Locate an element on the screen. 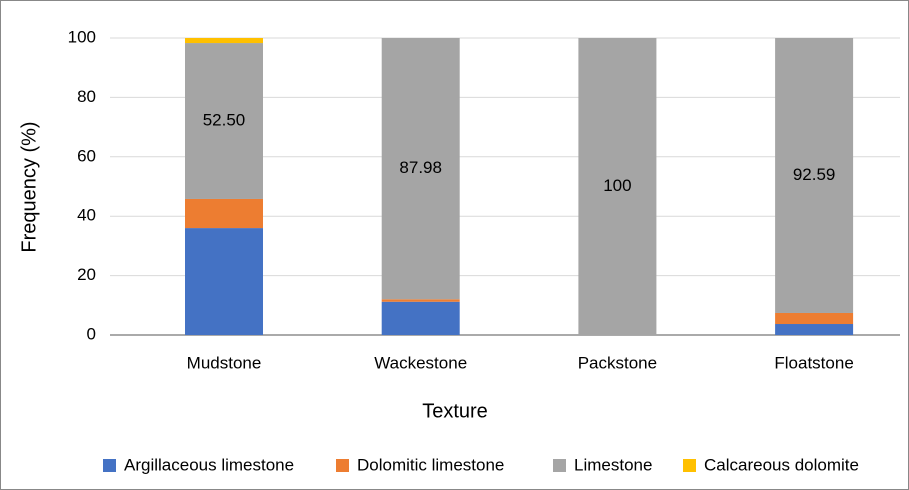  y-axis-label: Frequency (%) is located at coordinates (29, 186).